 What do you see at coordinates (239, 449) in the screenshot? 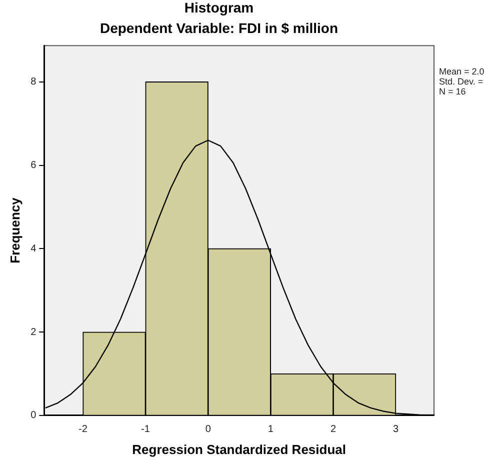
I see `x-axis-title: Regression Standardized Residual` at bounding box center [239, 449].